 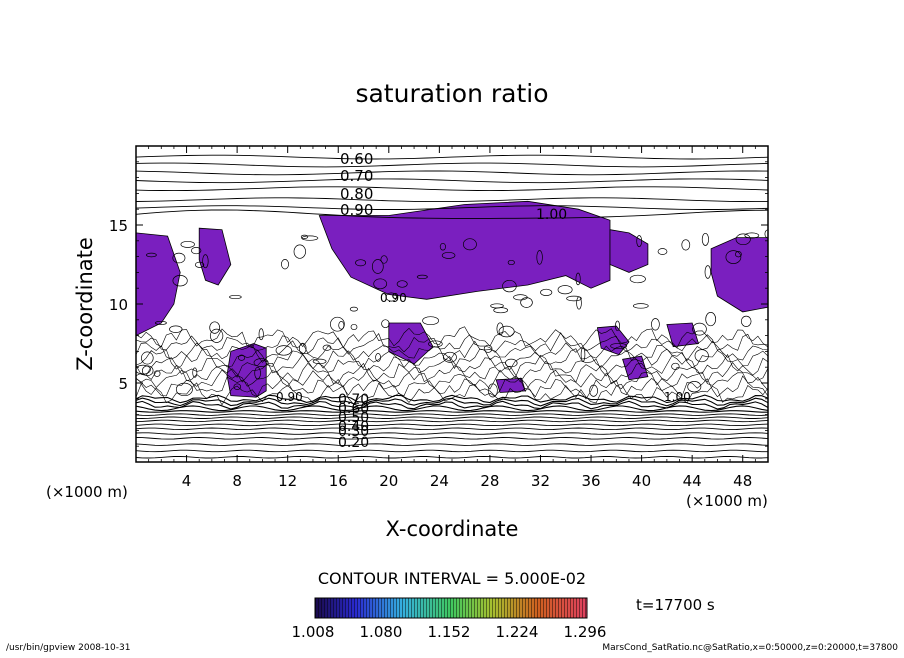 What do you see at coordinates (338, 481) in the screenshot?
I see `x-tick-label: 16` at bounding box center [338, 481].